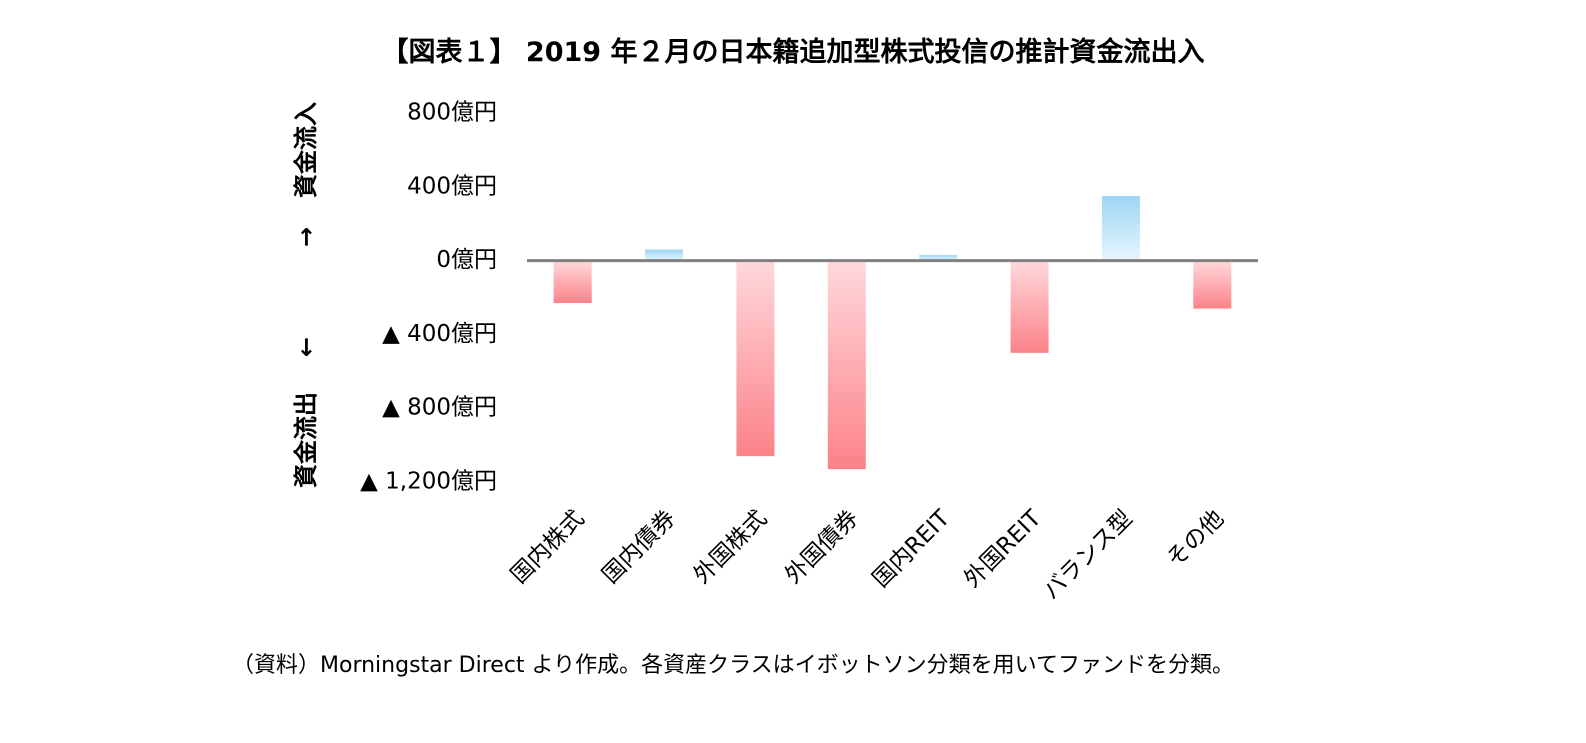  I want to click on inflow-arrow: →, so click(306, 237).